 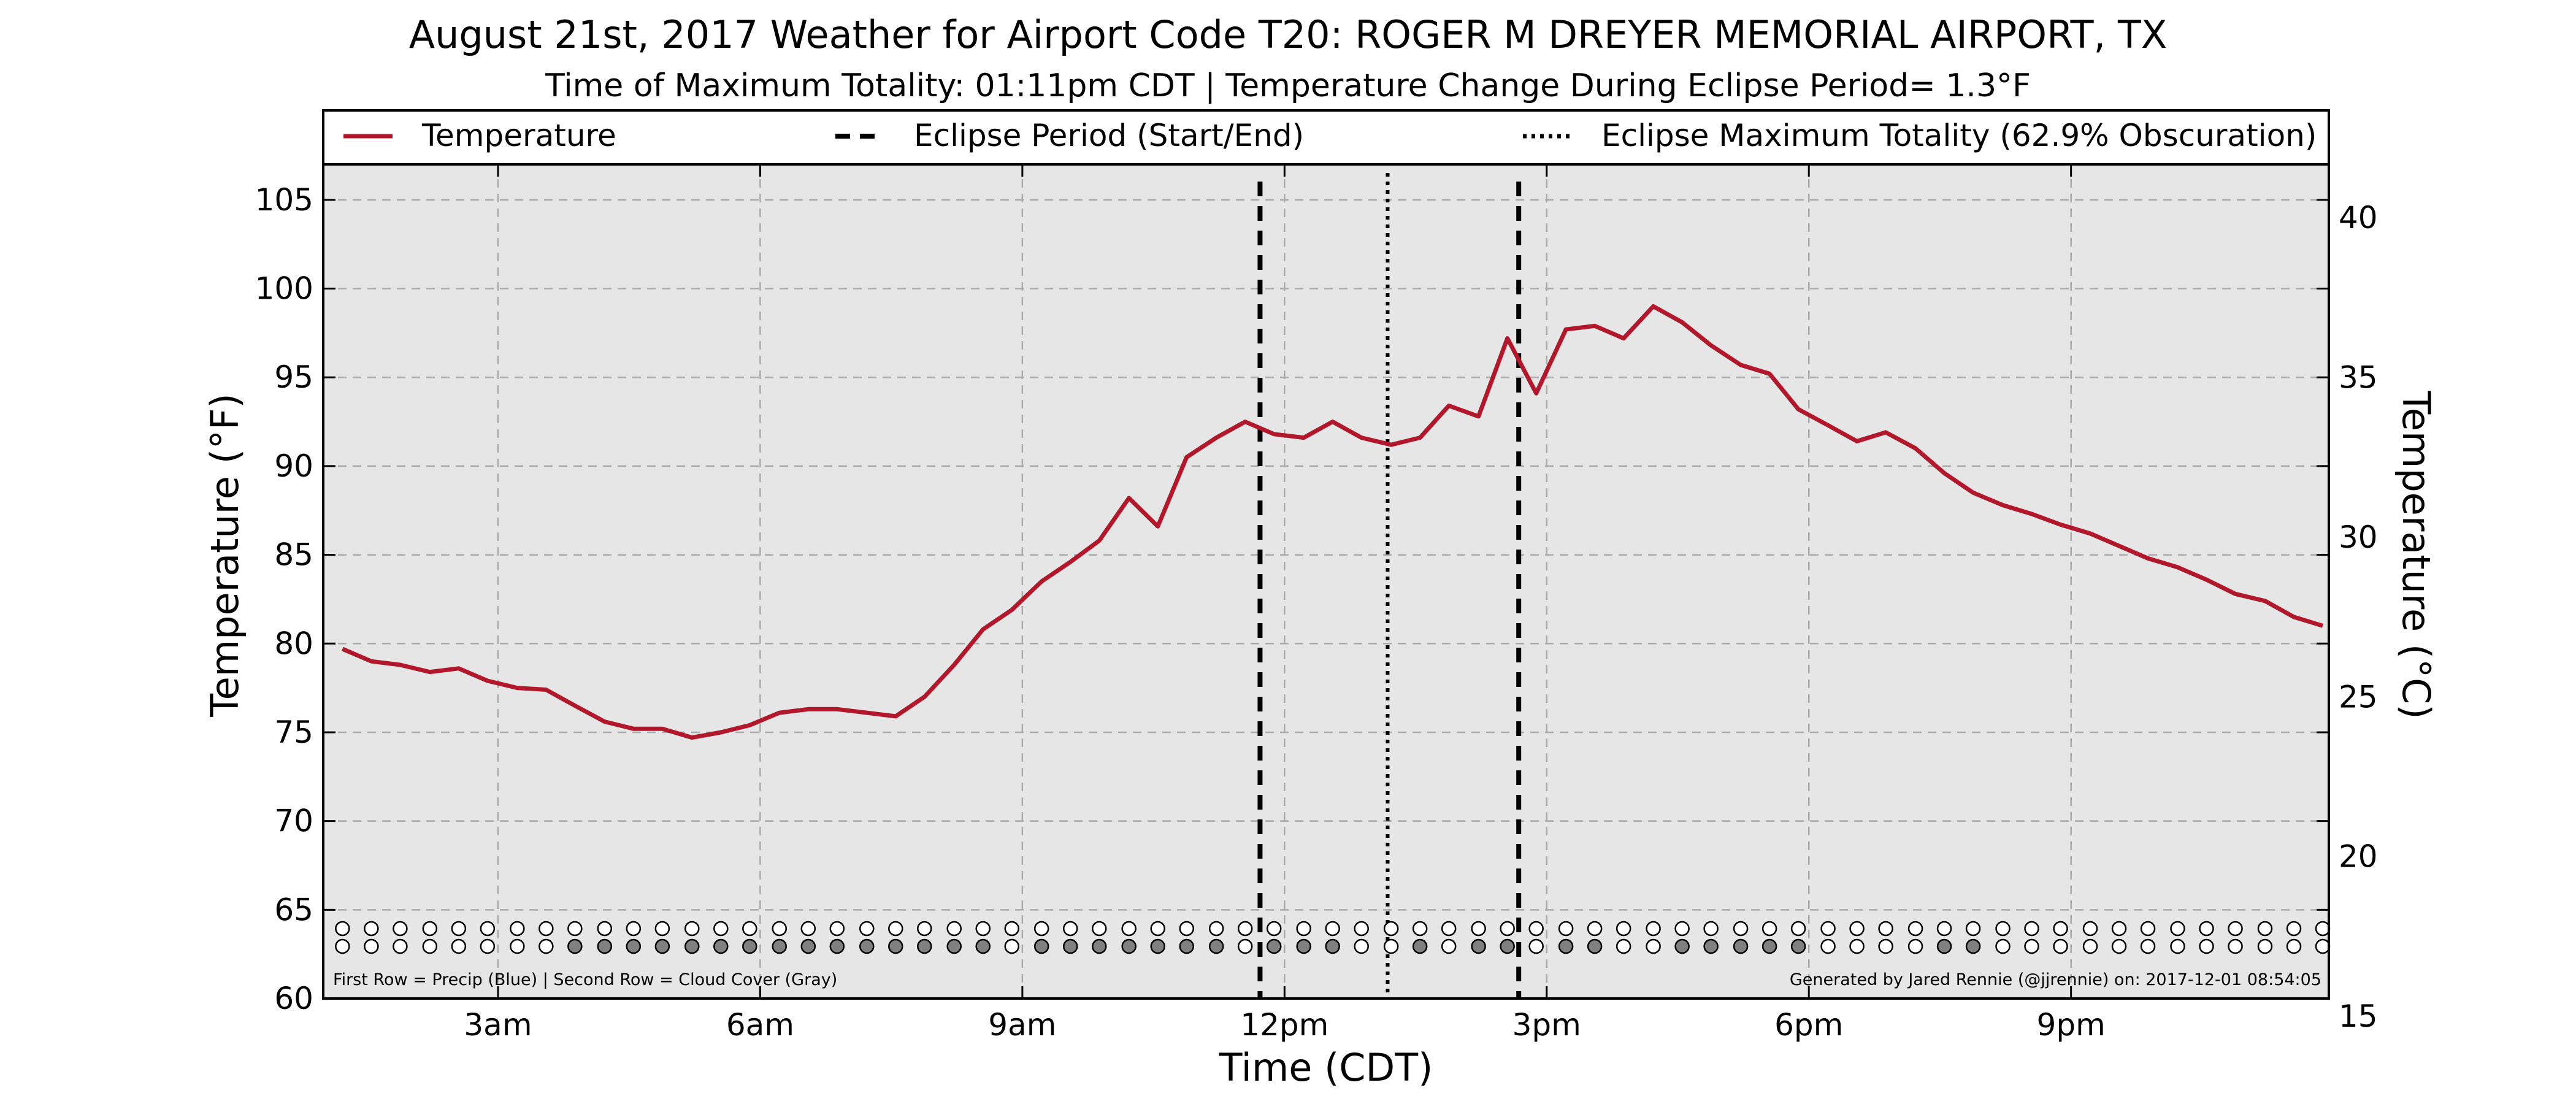 What do you see at coordinates (2358, 697) in the screenshot?
I see `y2-tick-label: 25` at bounding box center [2358, 697].